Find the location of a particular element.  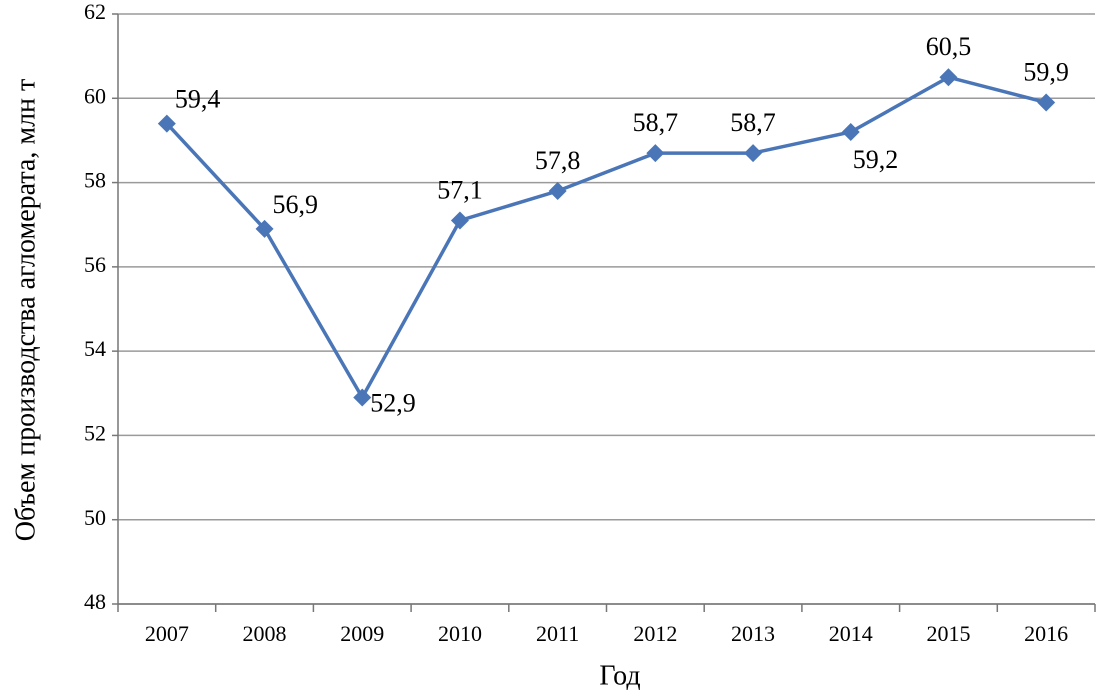

x-tick-label: 2008 is located at coordinates (265, 633).